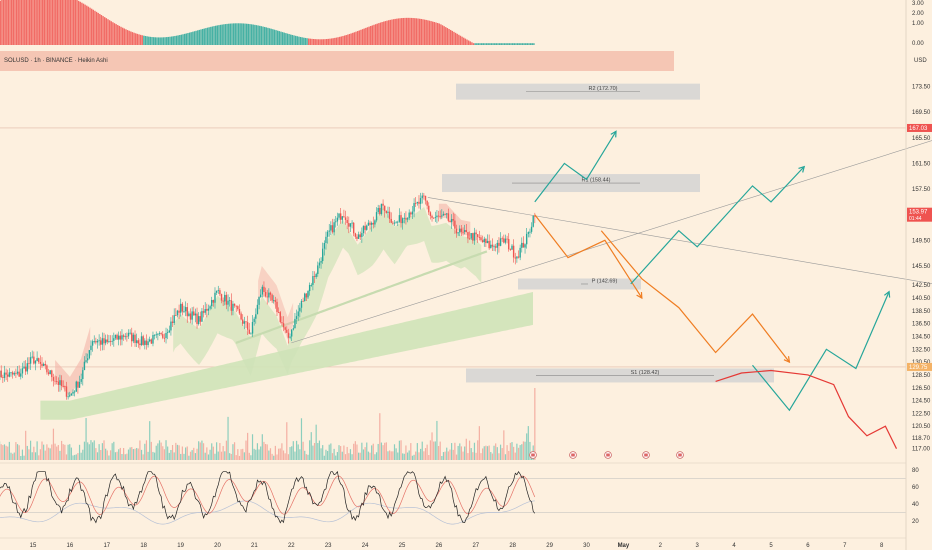  Describe the element at coordinates (512, 546) in the screenshot. I see `x-axis-tick: 28` at that location.